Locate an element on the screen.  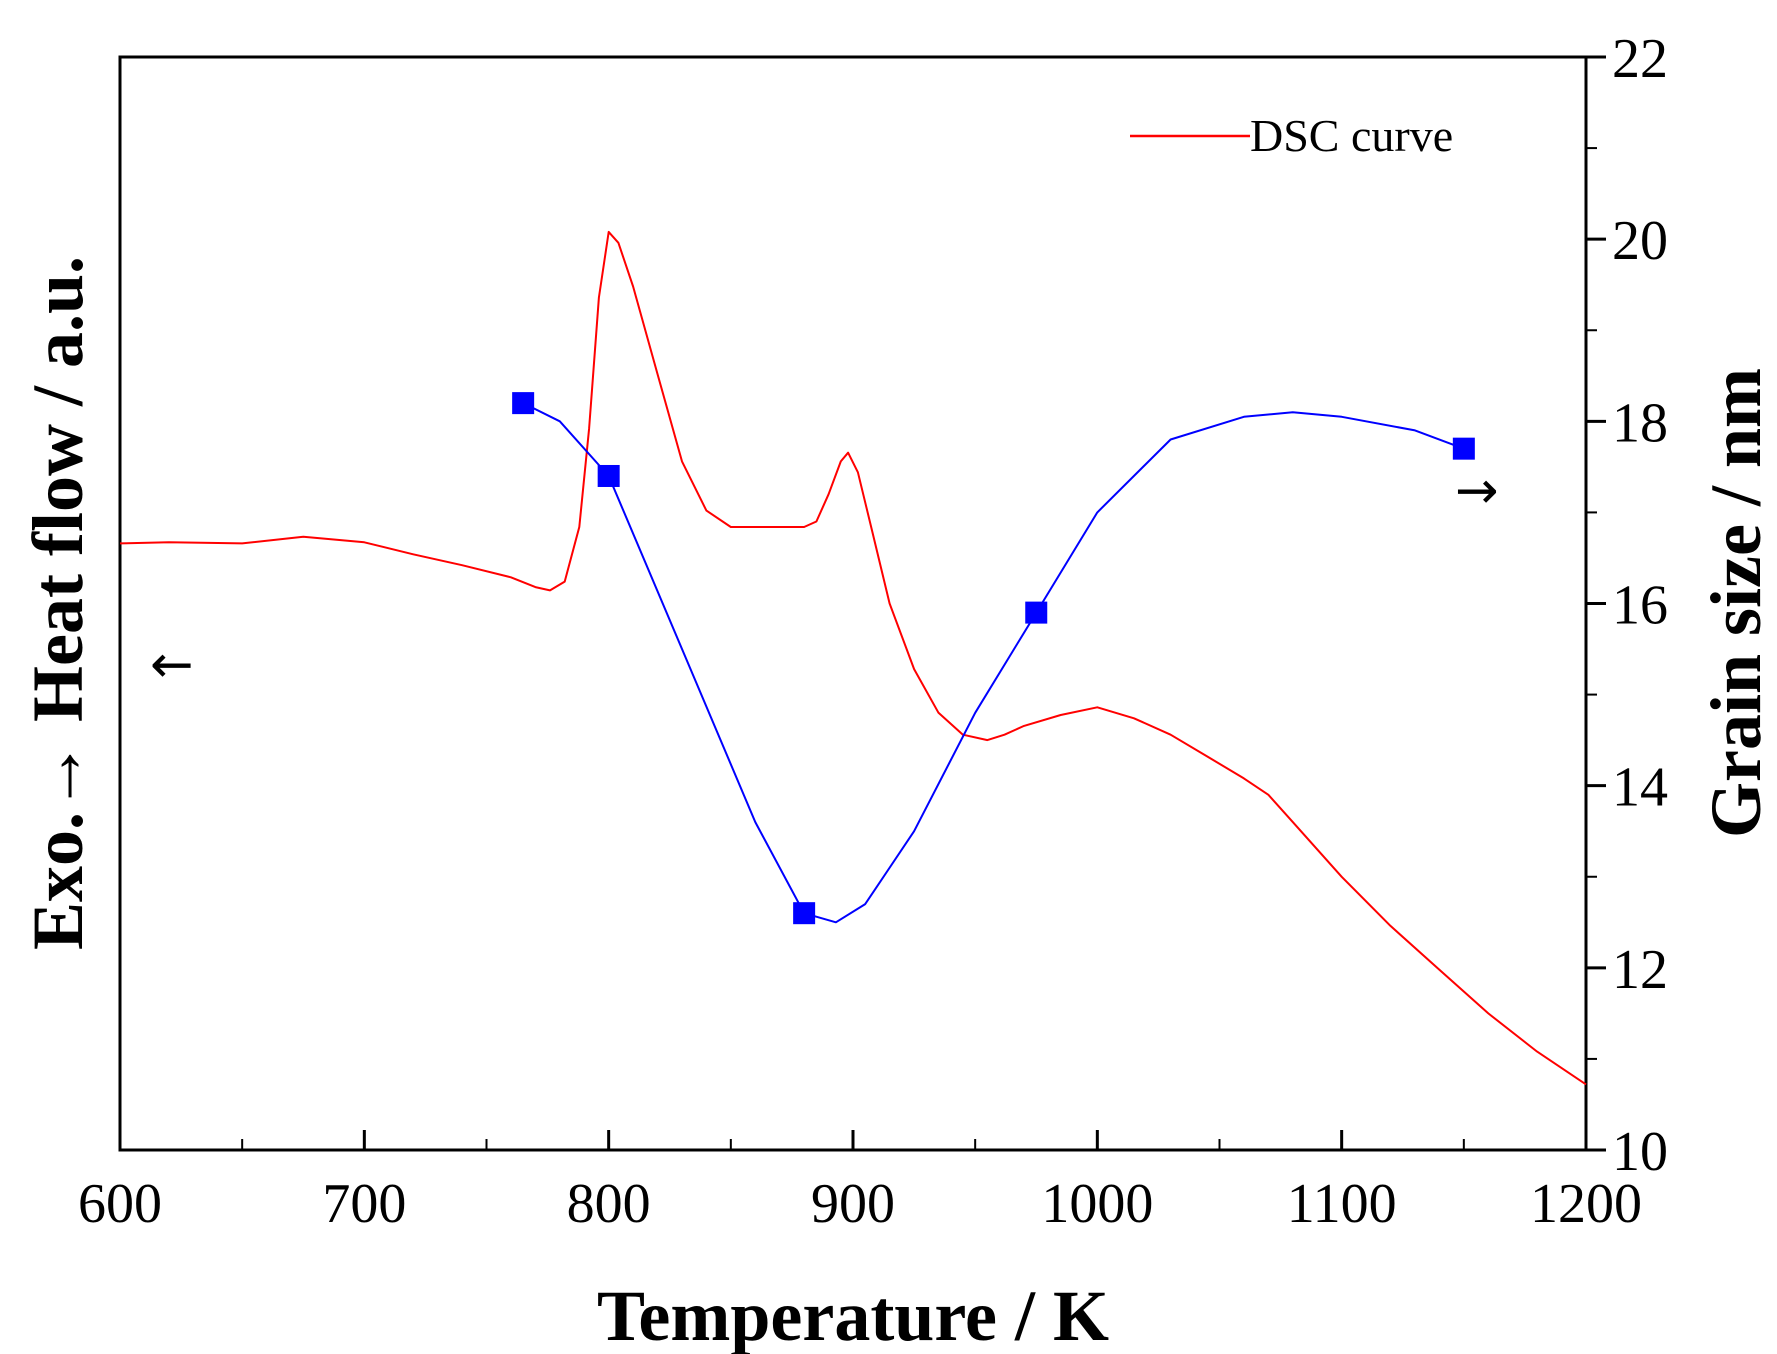
x-tick-label: 700 is located at coordinates (364, 1204).